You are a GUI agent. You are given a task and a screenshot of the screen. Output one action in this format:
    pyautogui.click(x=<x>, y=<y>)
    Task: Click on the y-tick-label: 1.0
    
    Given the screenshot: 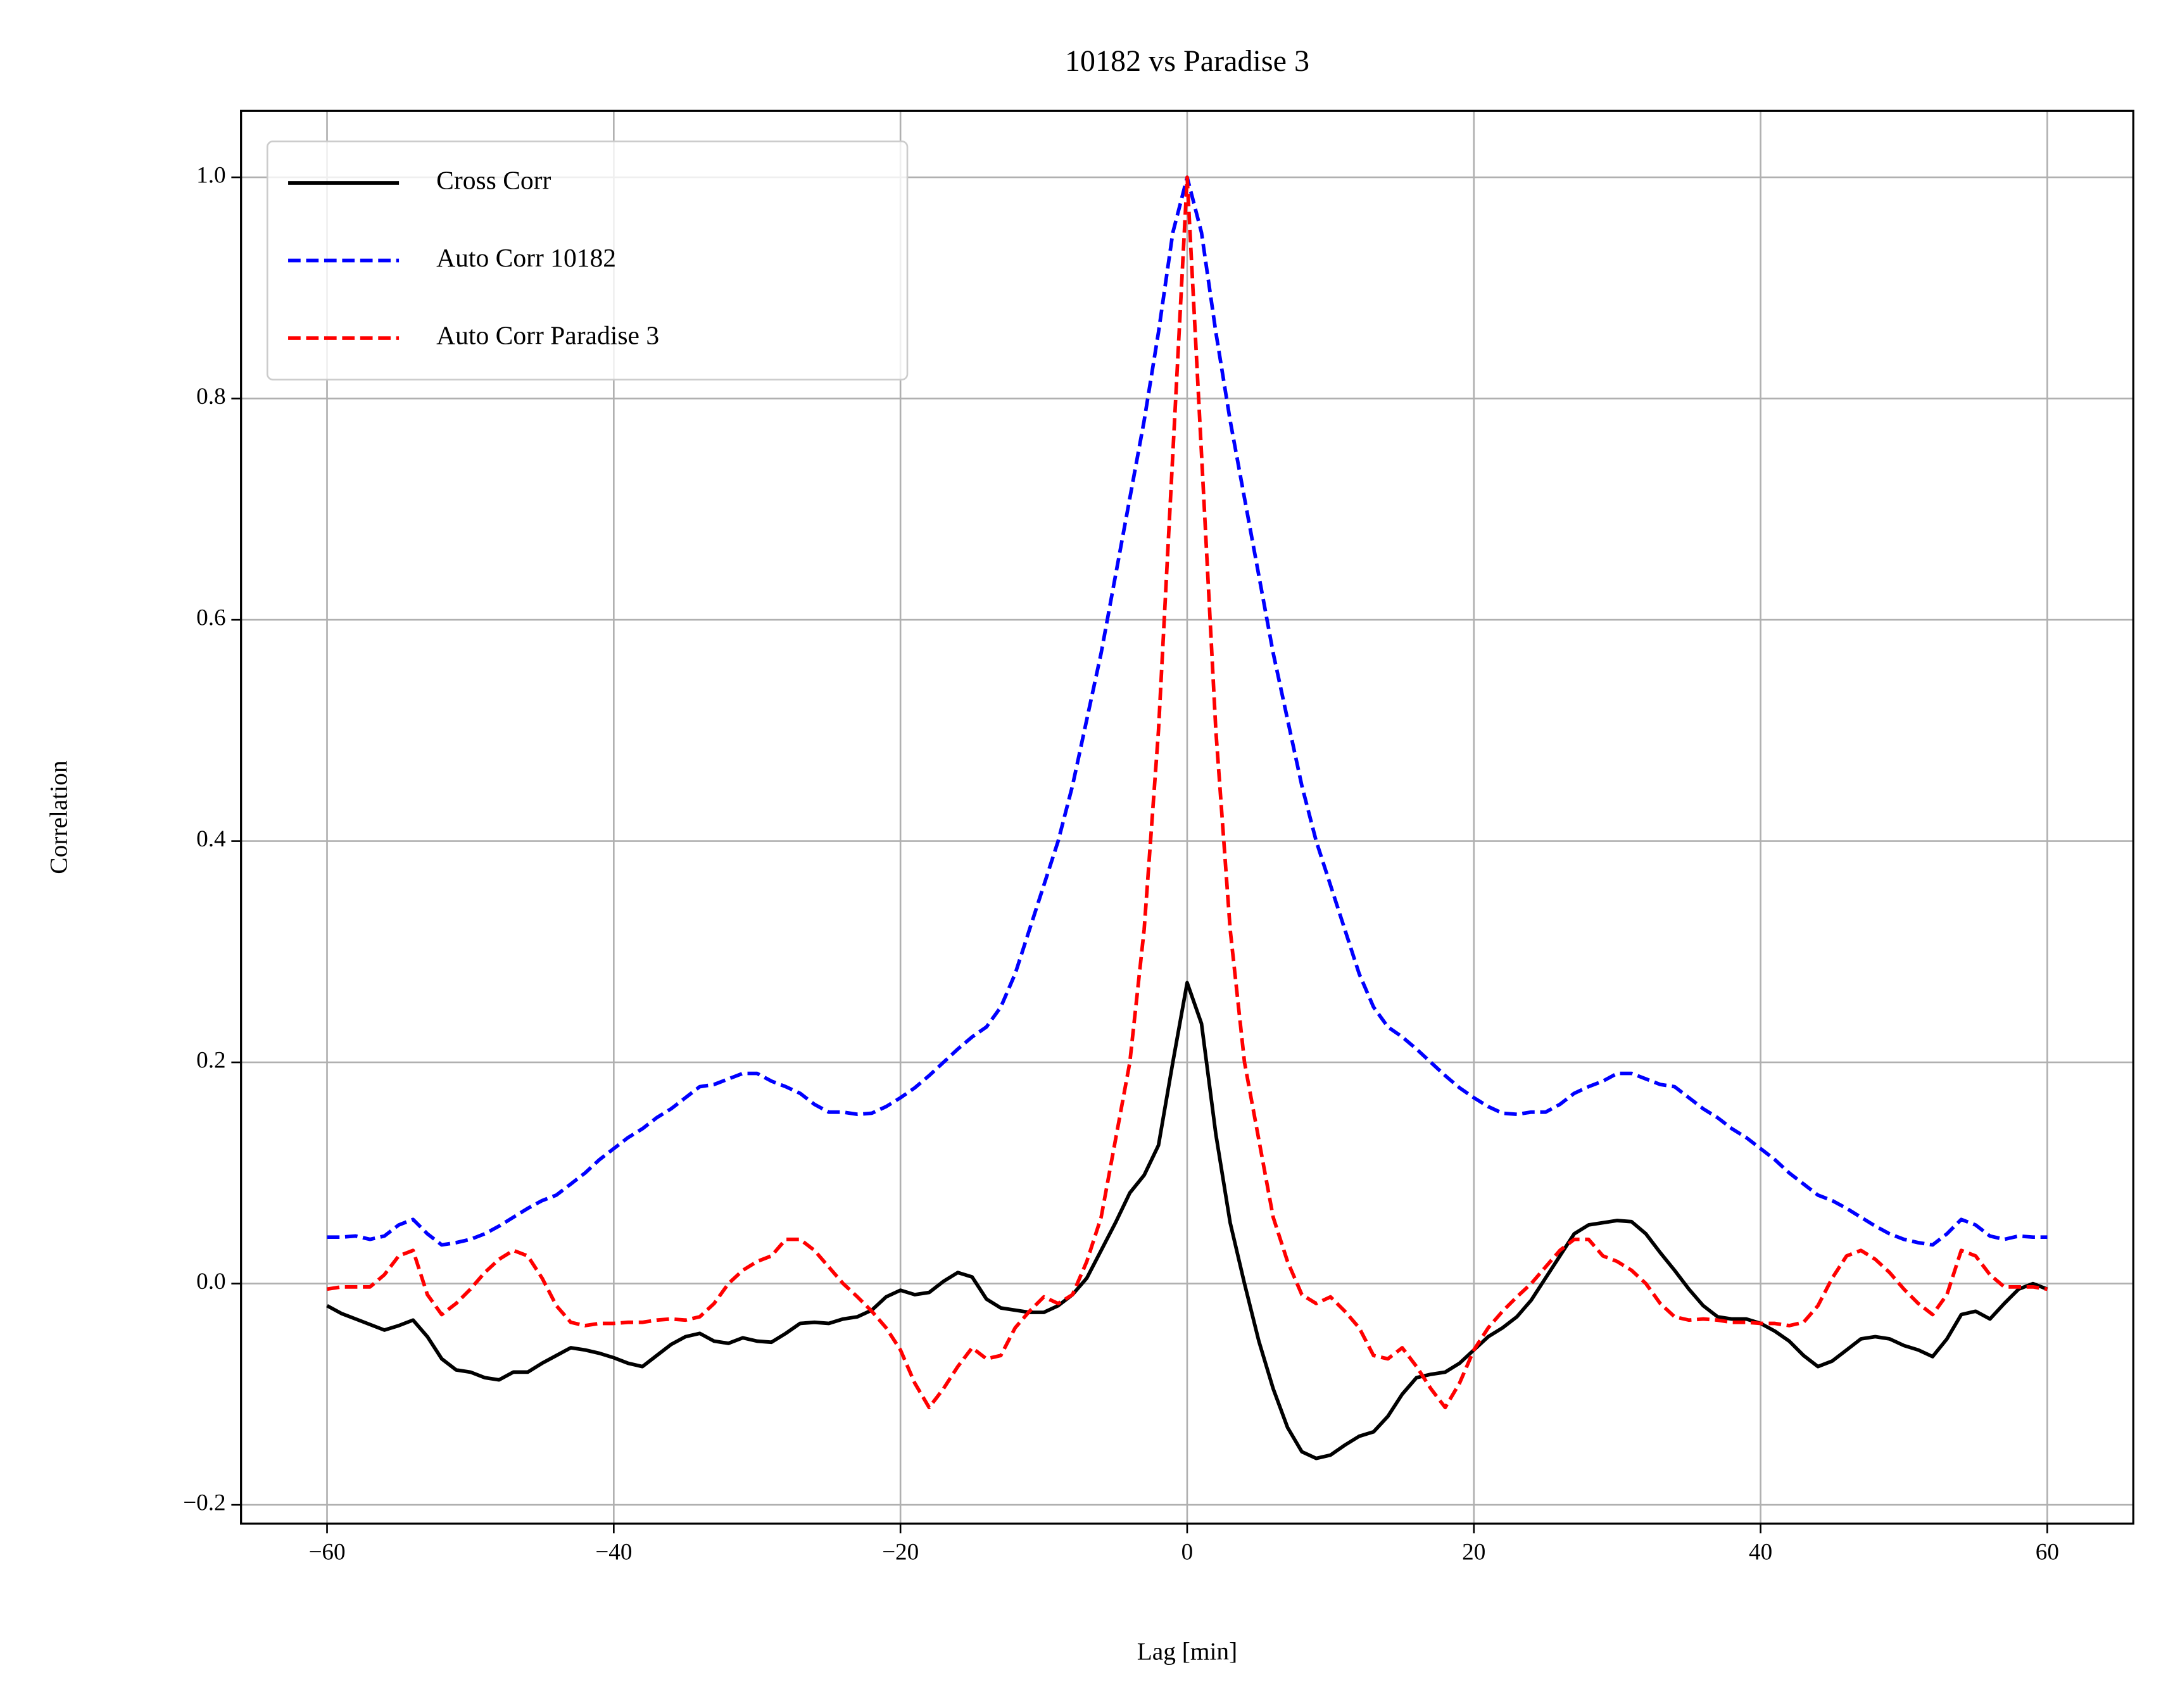 What is the action you would take?
    pyautogui.click(x=210, y=176)
    